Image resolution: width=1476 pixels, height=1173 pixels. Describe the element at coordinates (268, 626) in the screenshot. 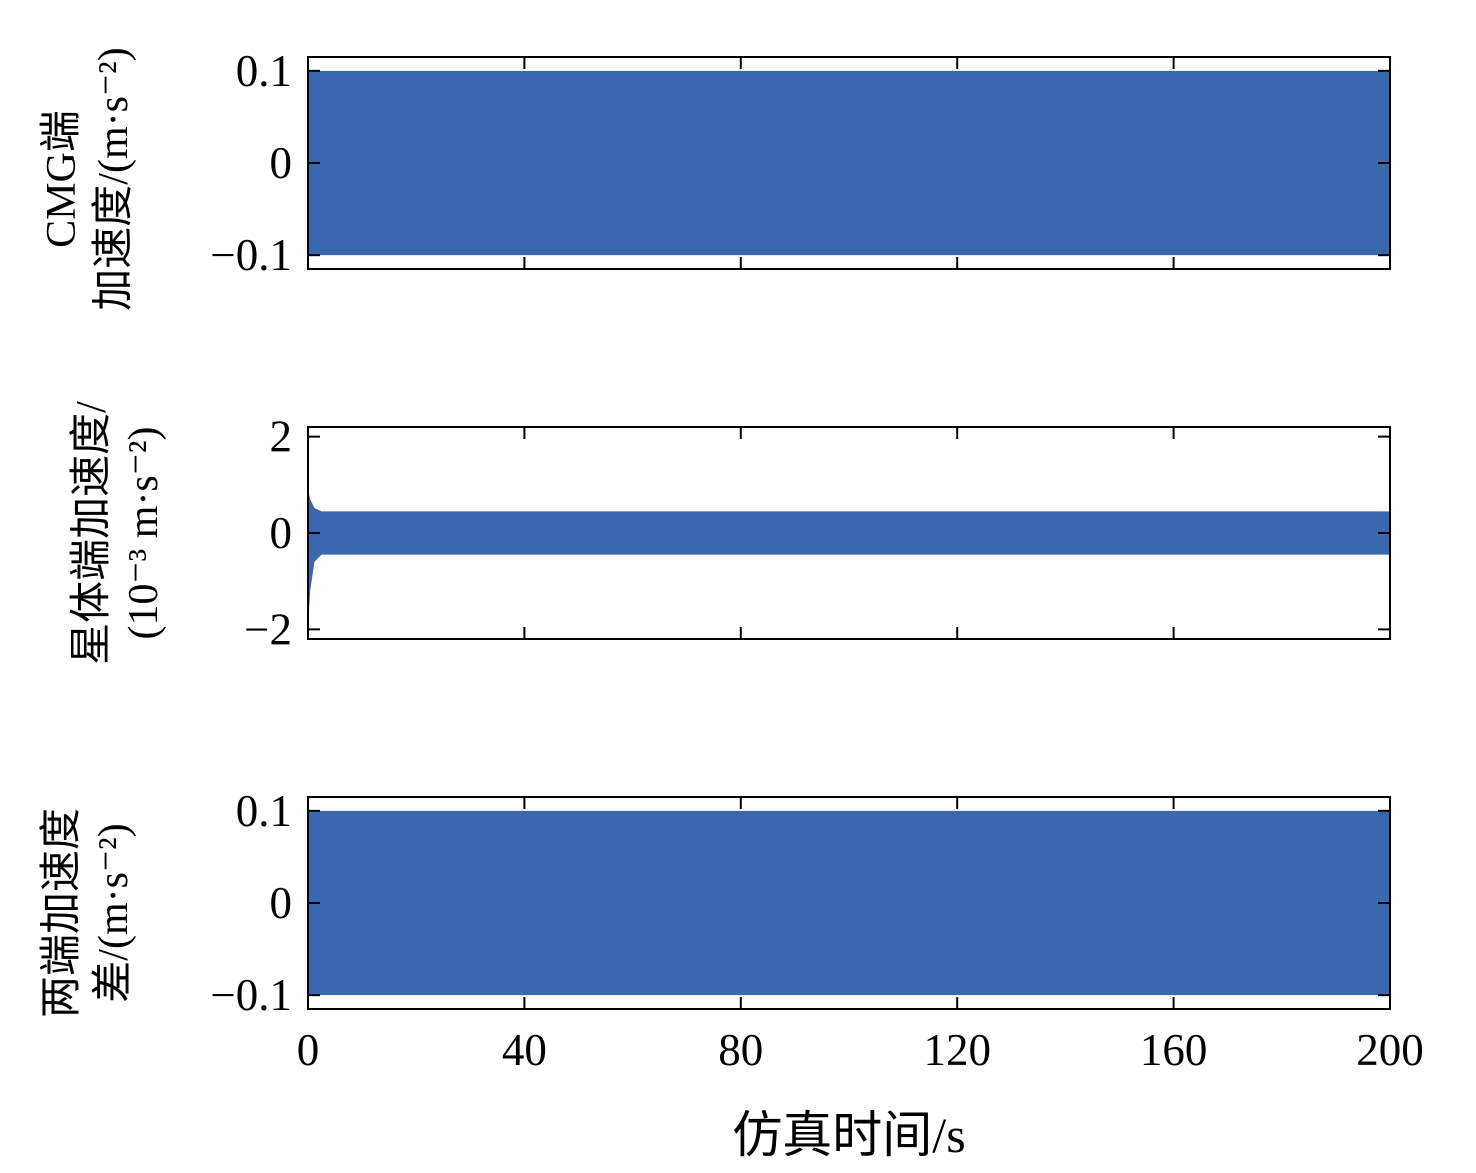

I see `y-tick-label: −2` at that location.